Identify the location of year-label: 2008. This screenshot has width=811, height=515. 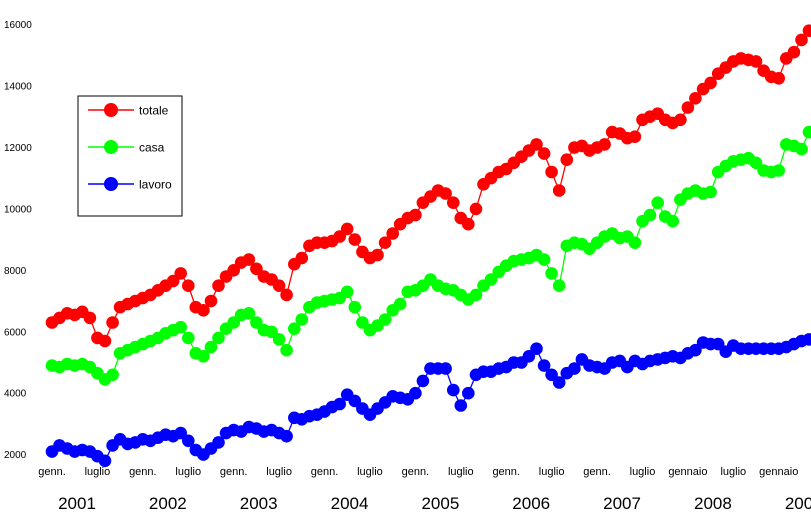
(713, 503).